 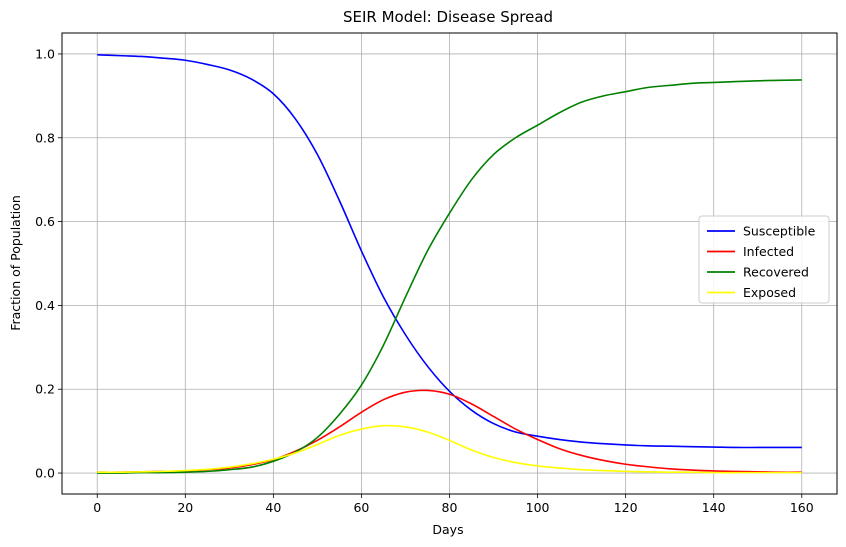 I want to click on y-tick-label: 1.0, so click(x=45, y=53).